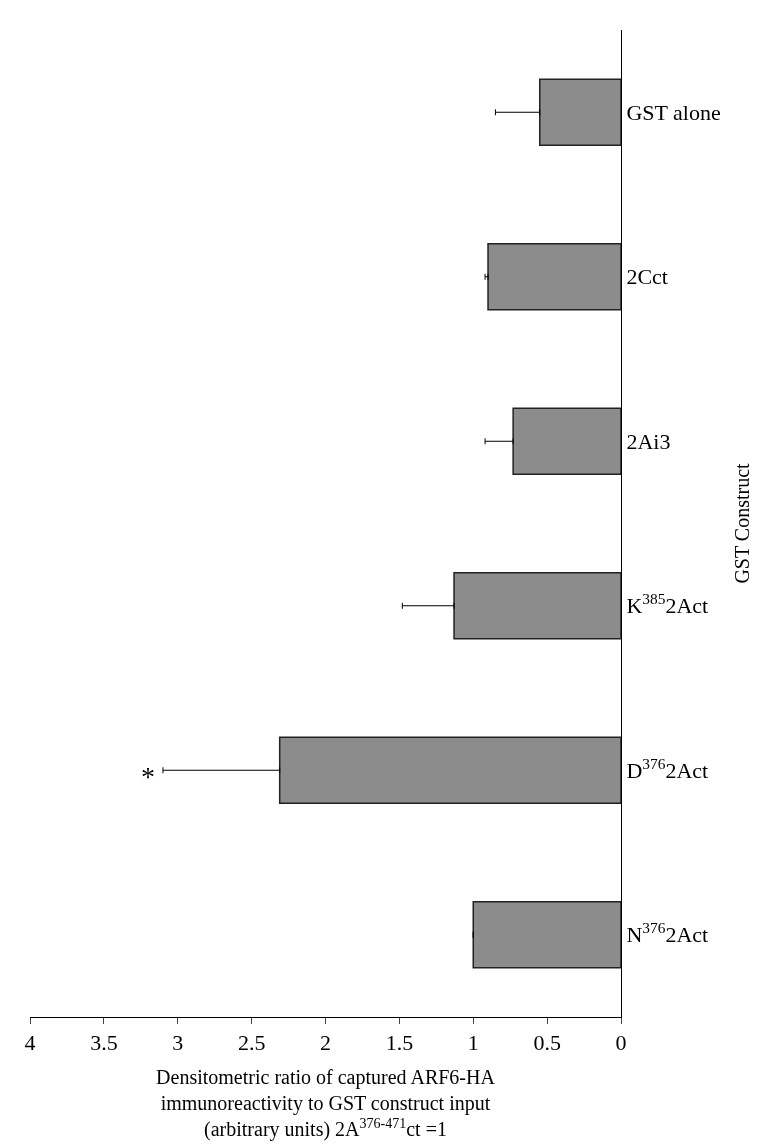 The height and width of the screenshot is (1148, 762). Describe the element at coordinates (647, 277) in the screenshot. I see `y-tick-label: 2Cct` at that location.